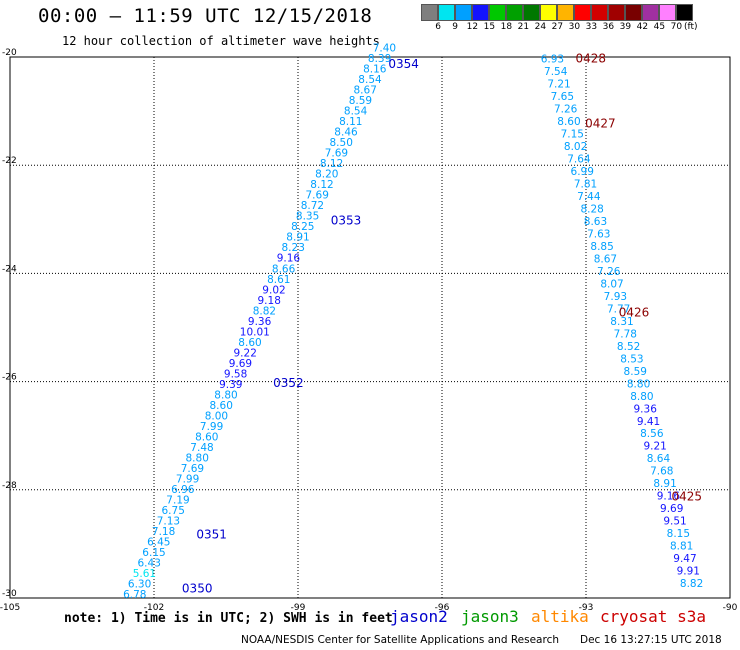 This screenshot has height=650, width=740. Describe the element at coordinates (346, 133) in the screenshot. I see `swh-value-jason2: 8.46` at that location.